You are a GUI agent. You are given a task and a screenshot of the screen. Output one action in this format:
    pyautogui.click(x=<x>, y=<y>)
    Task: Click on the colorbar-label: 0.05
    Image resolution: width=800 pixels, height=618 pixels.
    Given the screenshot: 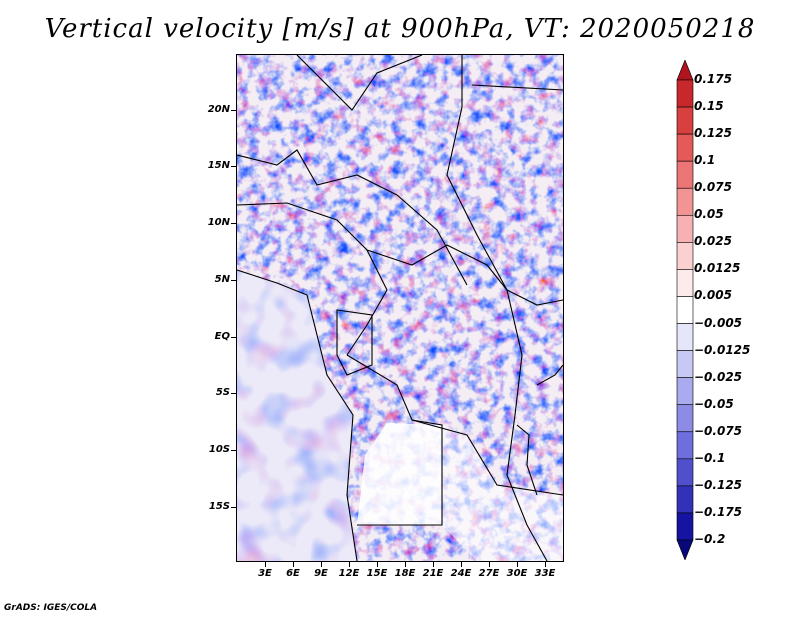 What is the action you would take?
    pyautogui.click(x=709, y=214)
    